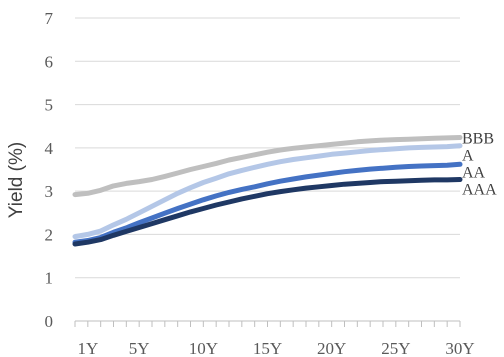 Image resolution: width=504 pixels, height=357 pixels. What do you see at coordinates (49, 191) in the screenshot?
I see `y-tick-label-3: 3` at bounding box center [49, 191].